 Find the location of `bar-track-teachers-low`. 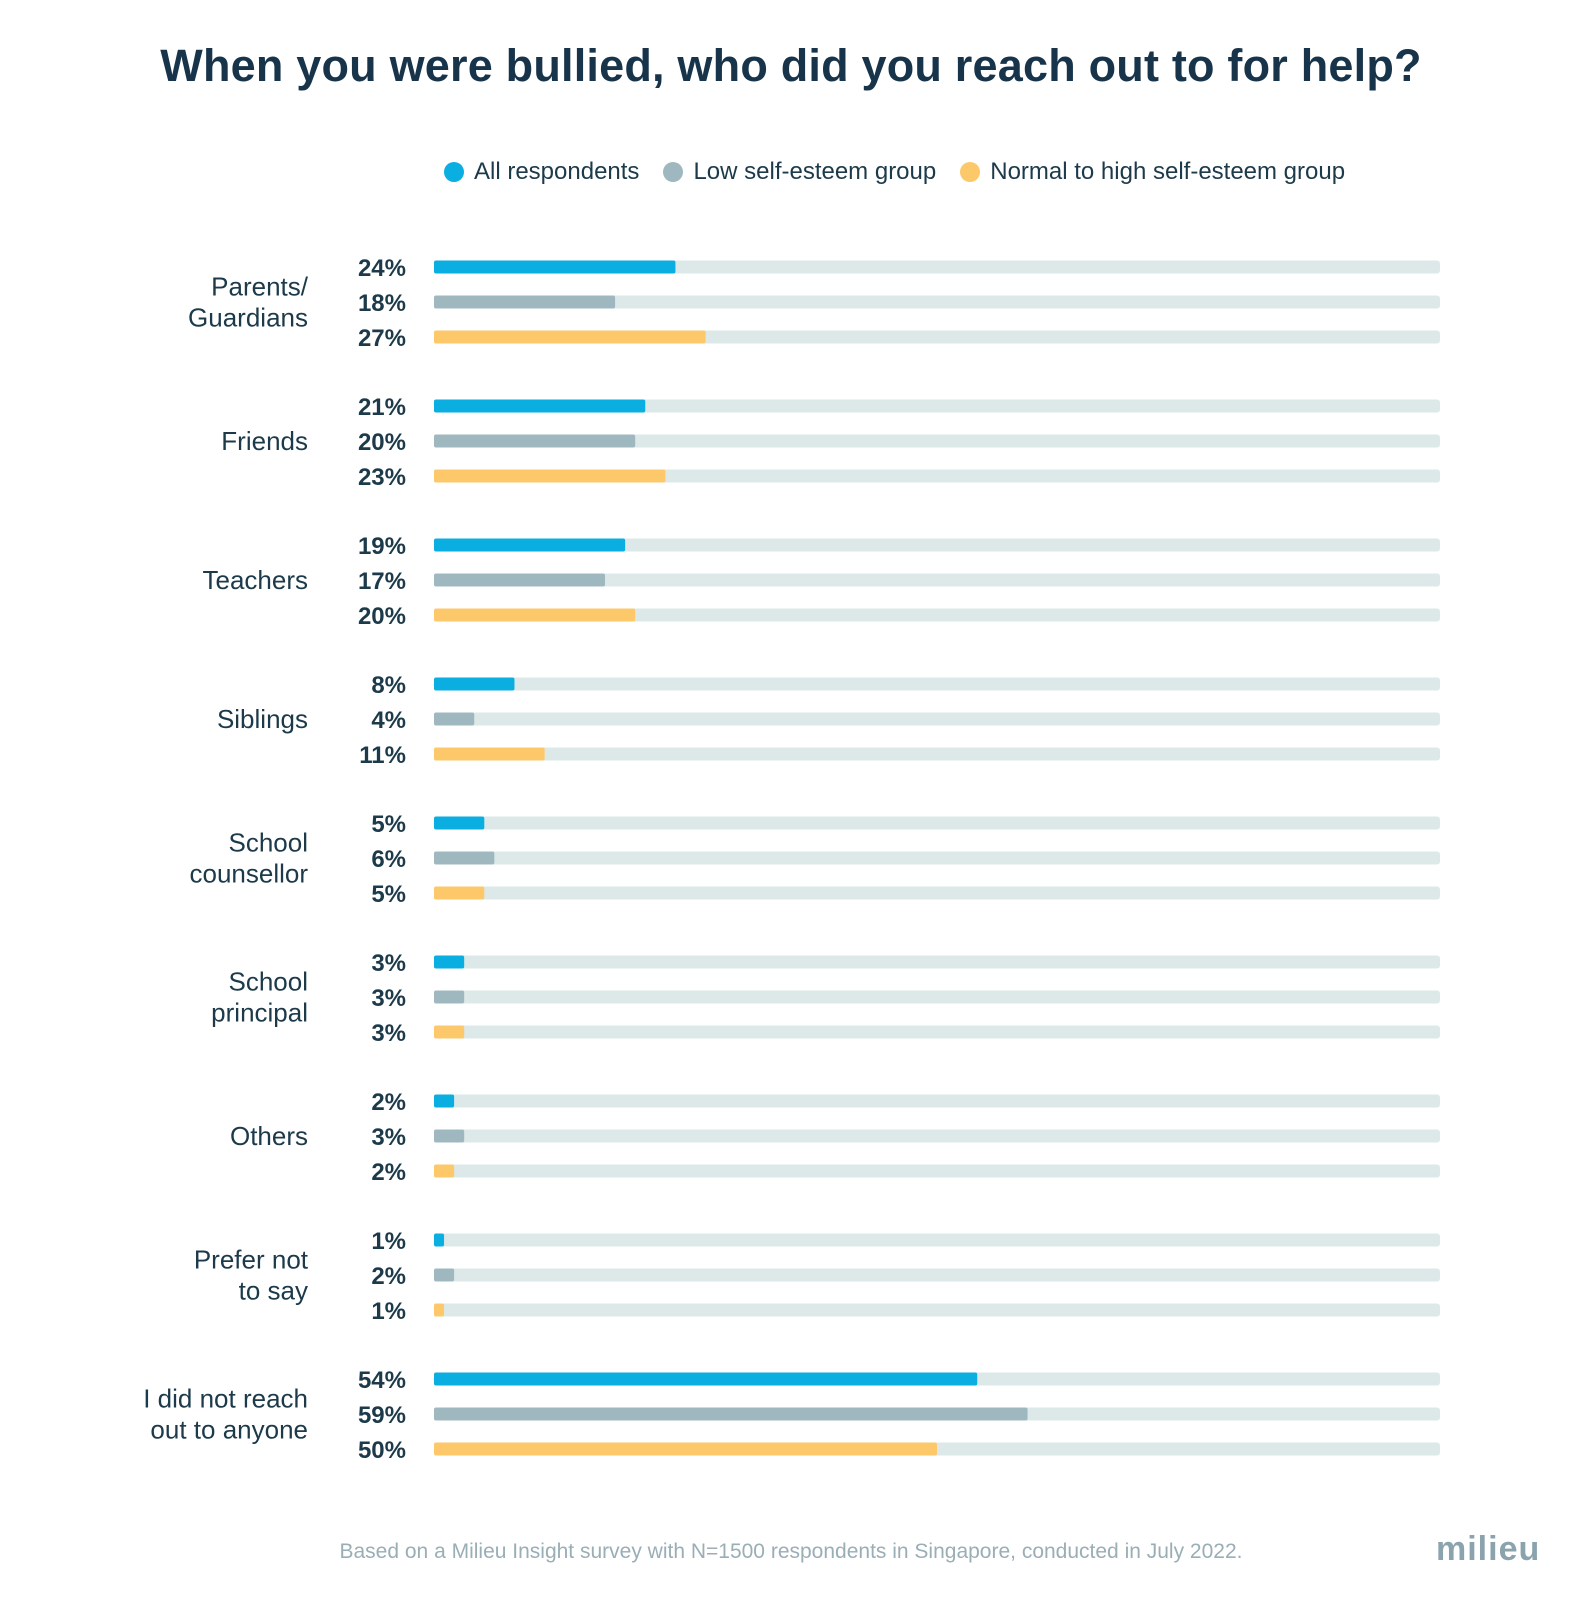

bar-track-teachers-low is located at coordinates (937, 580).